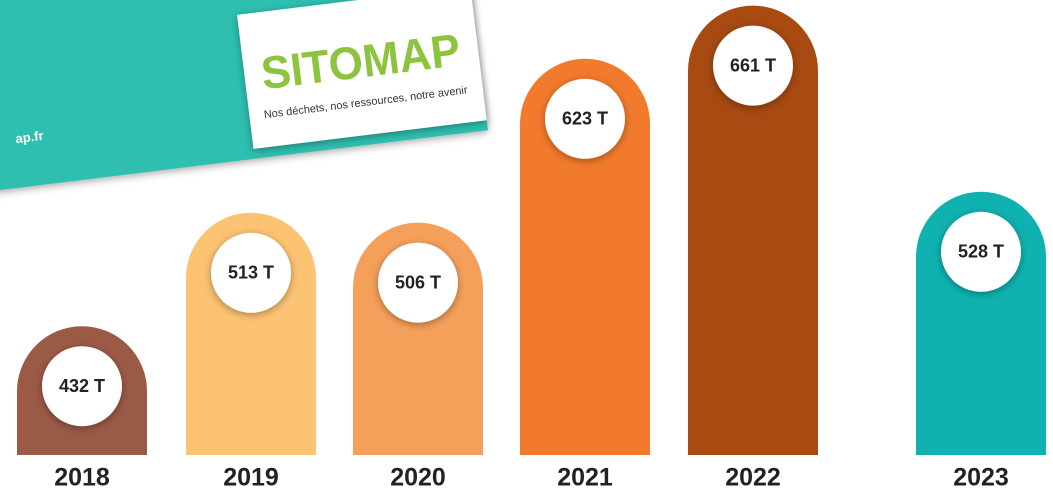 This screenshot has width=1053, height=495. Describe the element at coordinates (981, 478) in the screenshot. I see `x-tick-label: 2023` at that location.